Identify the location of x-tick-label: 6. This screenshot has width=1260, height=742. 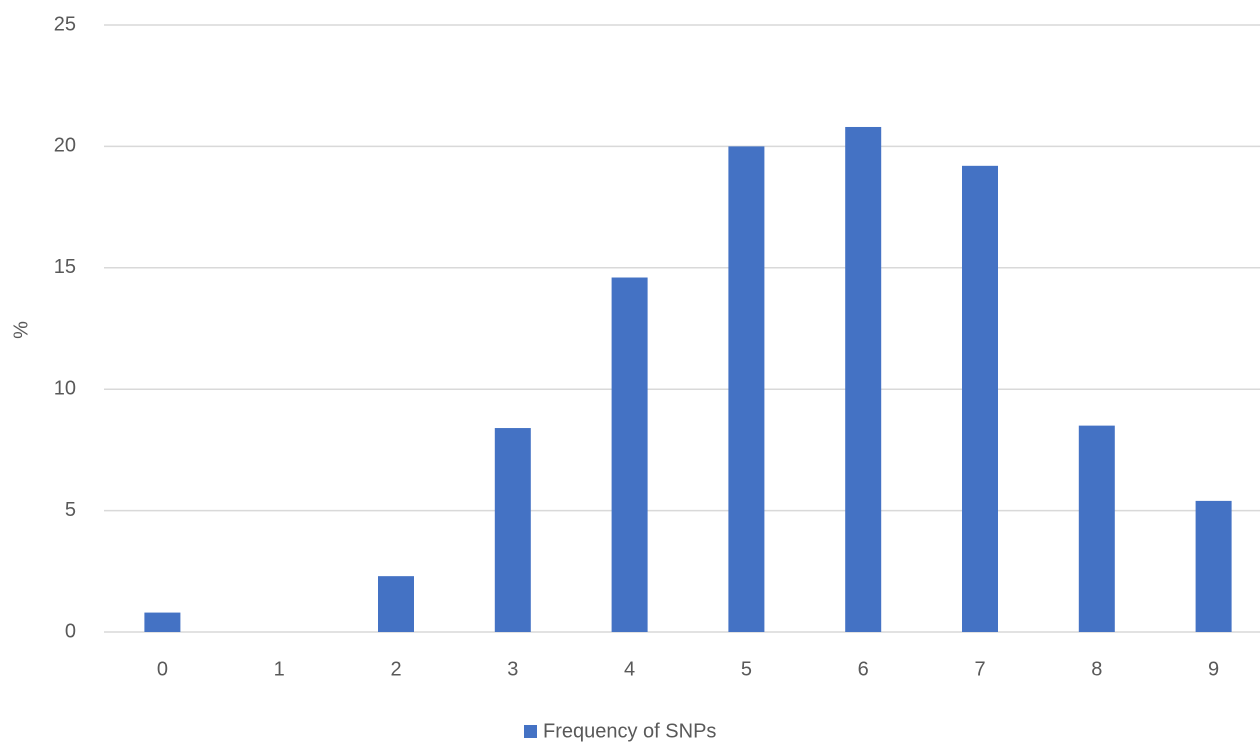
(863, 669).